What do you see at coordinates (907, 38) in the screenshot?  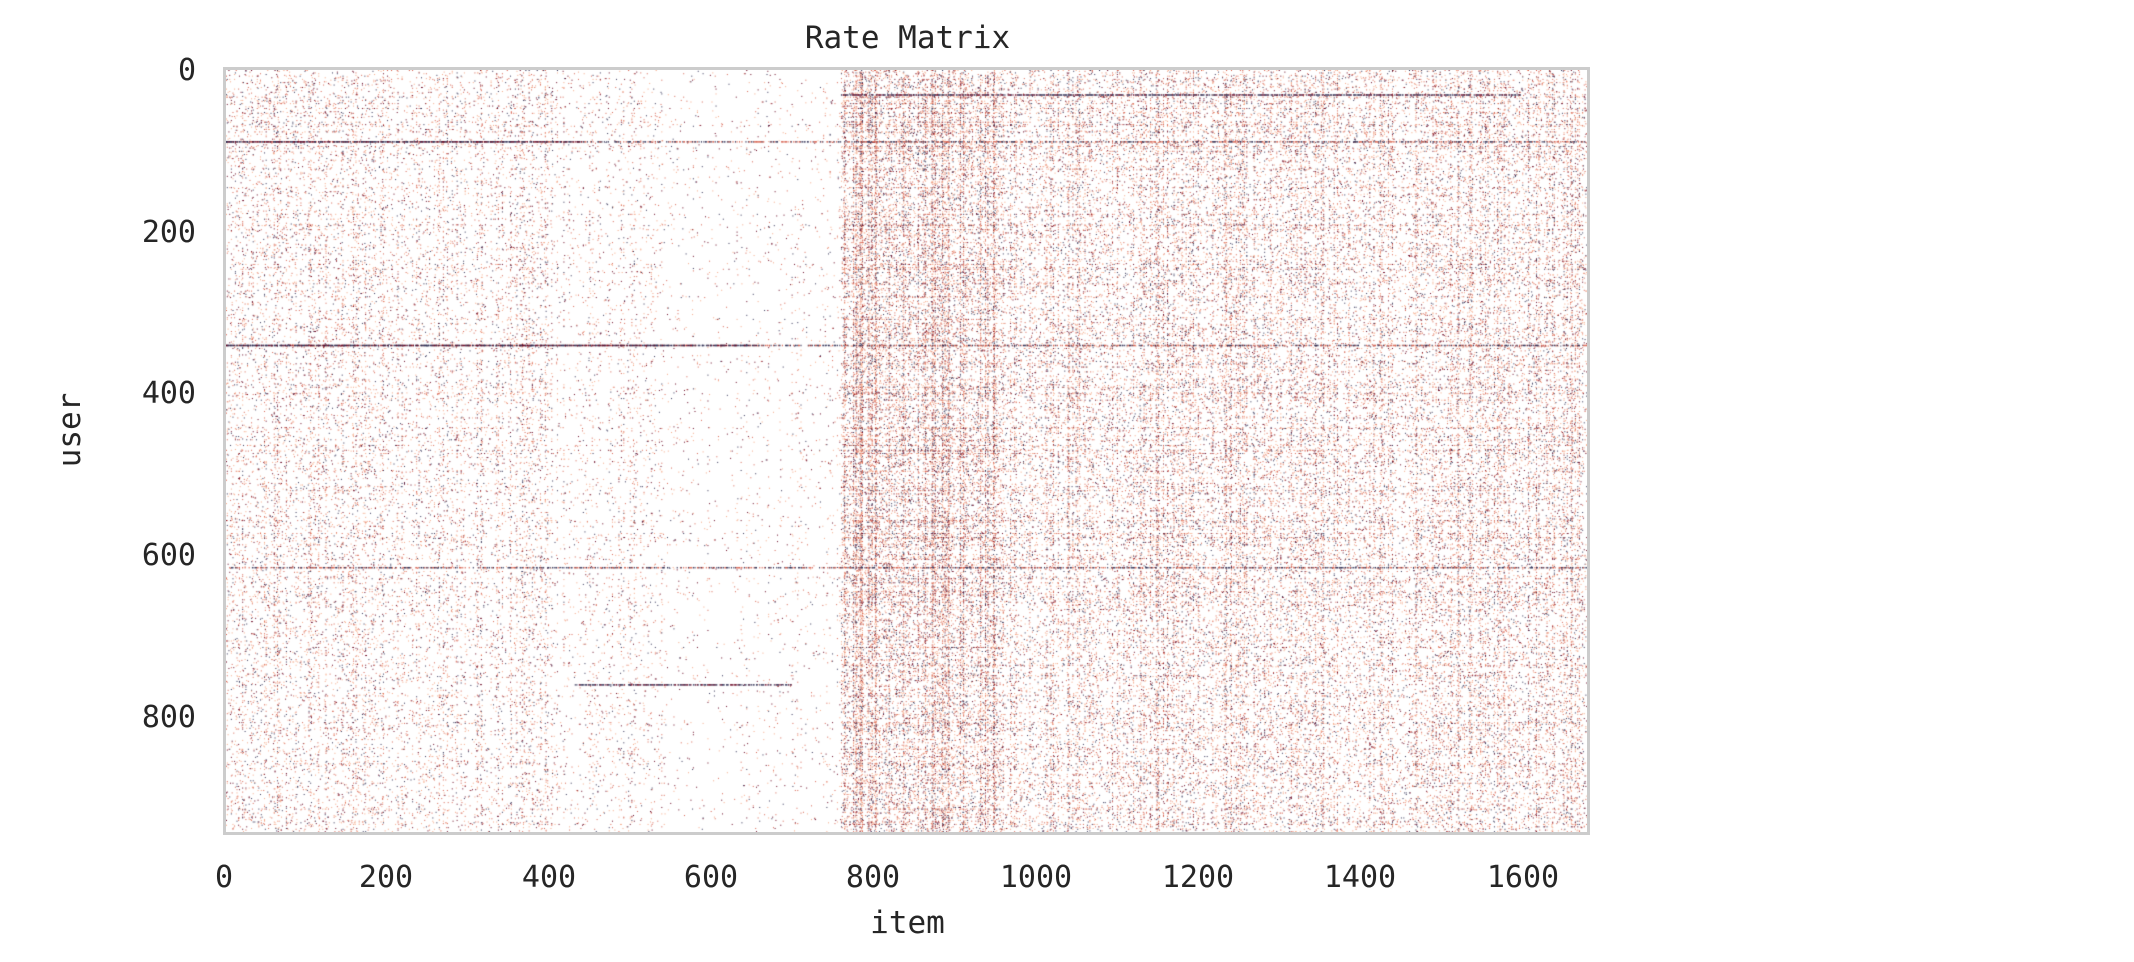 I see `chart-title: Rate Matrix` at bounding box center [907, 38].